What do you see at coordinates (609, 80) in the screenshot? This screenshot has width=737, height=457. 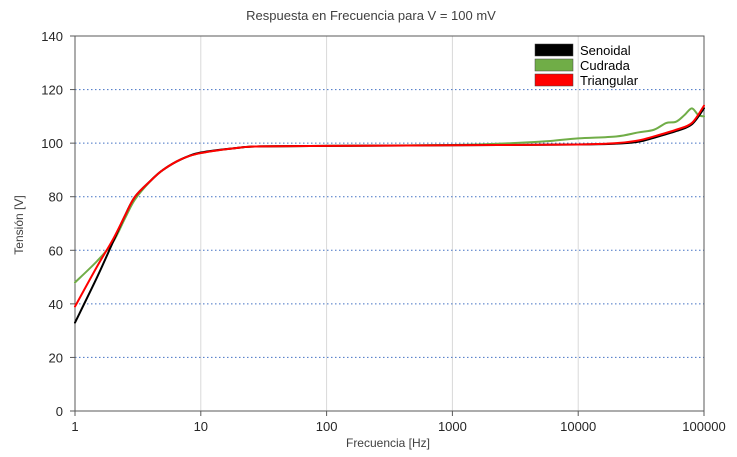 I see `legend-label-triangular: Triangular` at bounding box center [609, 80].